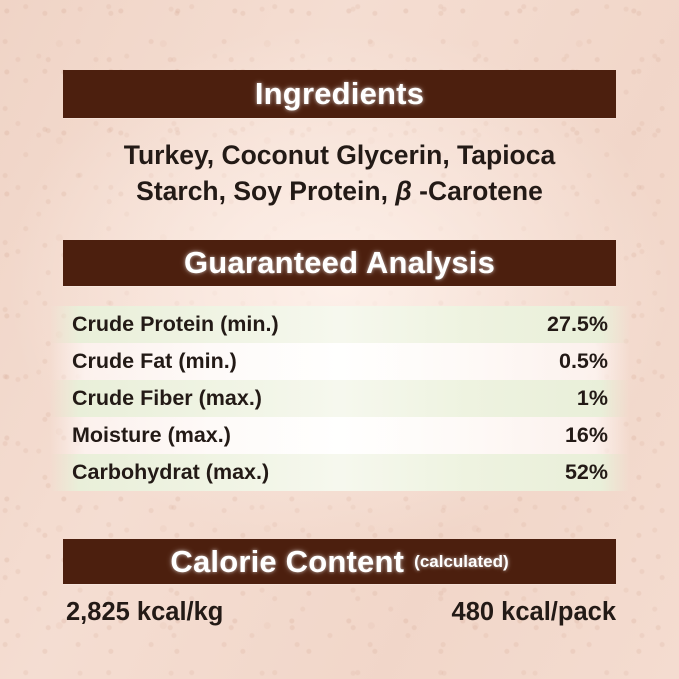 Image resolution: width=679 pixels, height=679 pixels. What do you see at coordinates (583, 361) in the screenshot?
I see `nutrient-value: 0.5%` at bounding box center [583, 361].